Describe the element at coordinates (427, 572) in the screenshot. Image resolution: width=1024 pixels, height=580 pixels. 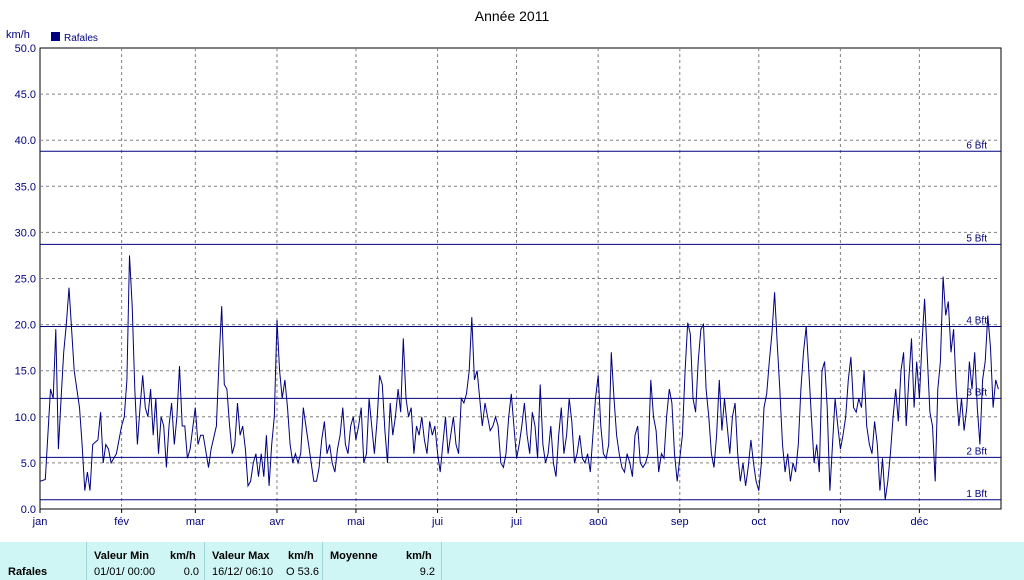
I see `avg-value: 9.2` at that location.